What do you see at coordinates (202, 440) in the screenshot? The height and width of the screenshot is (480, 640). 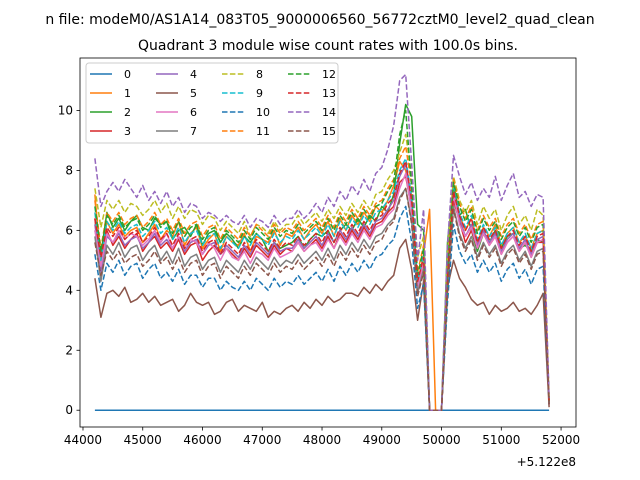 I see `x-tick-label: 46000` at bounding box center [202, 440].